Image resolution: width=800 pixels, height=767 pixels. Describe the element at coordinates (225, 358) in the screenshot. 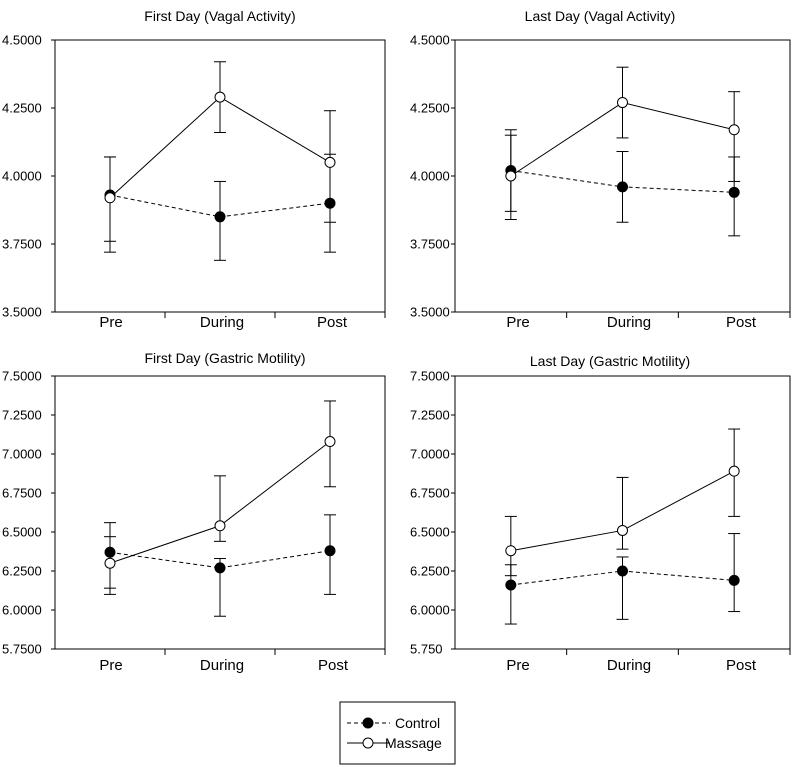

I see `chart-title: First Day (Gastric Motility)` at that location.